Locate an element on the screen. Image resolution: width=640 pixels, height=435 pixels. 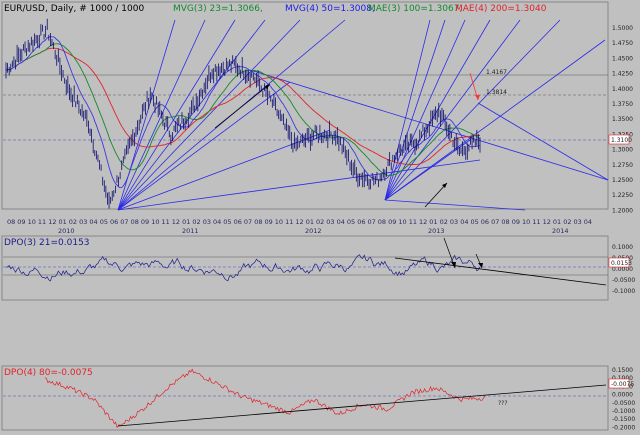
month-tick: 04 is located at coordinates (93, 222).